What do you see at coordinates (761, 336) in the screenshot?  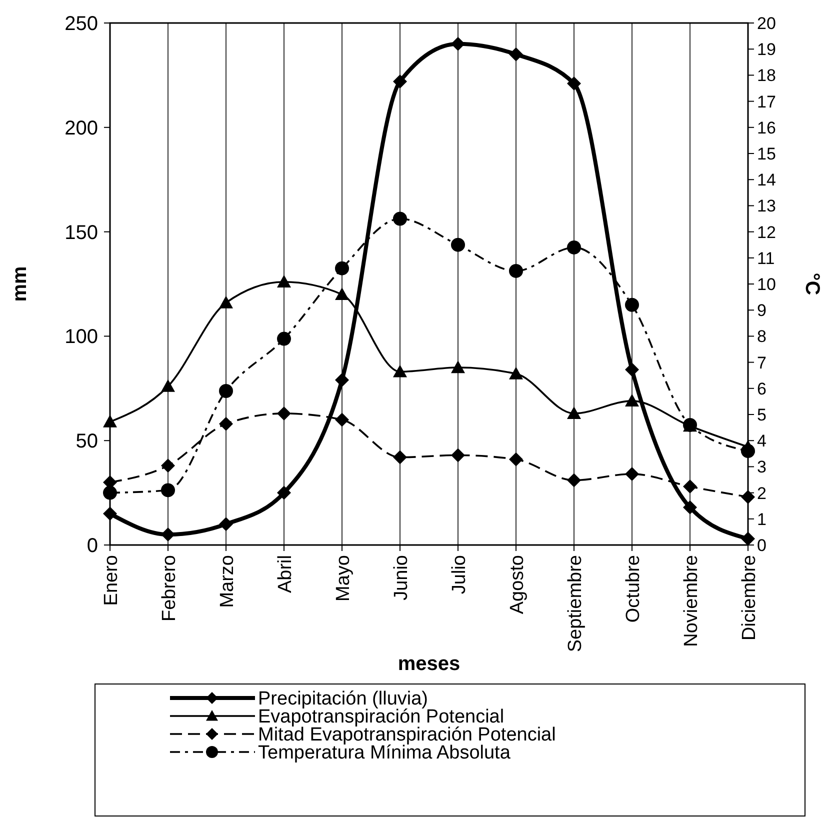 I see `y2-tick-label: 8` at bounding box center [761, 336].